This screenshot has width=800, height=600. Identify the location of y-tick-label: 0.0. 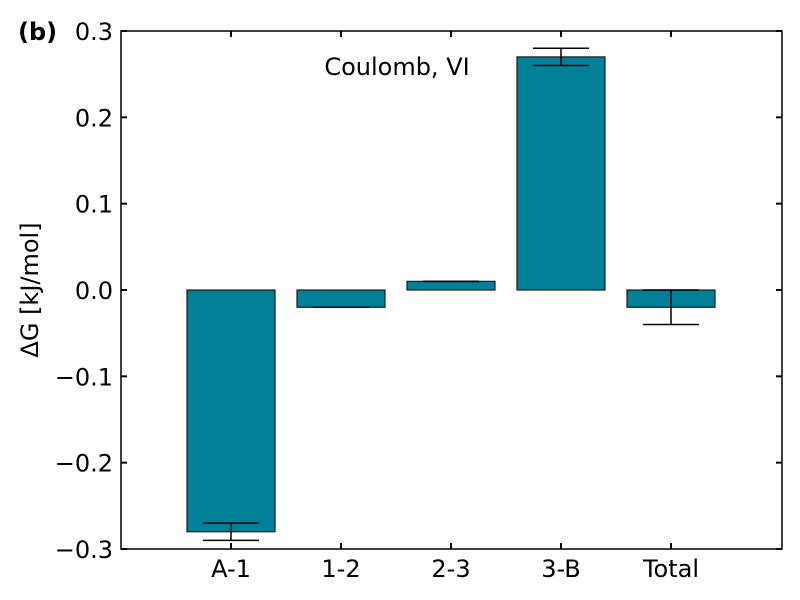
(94, 291).